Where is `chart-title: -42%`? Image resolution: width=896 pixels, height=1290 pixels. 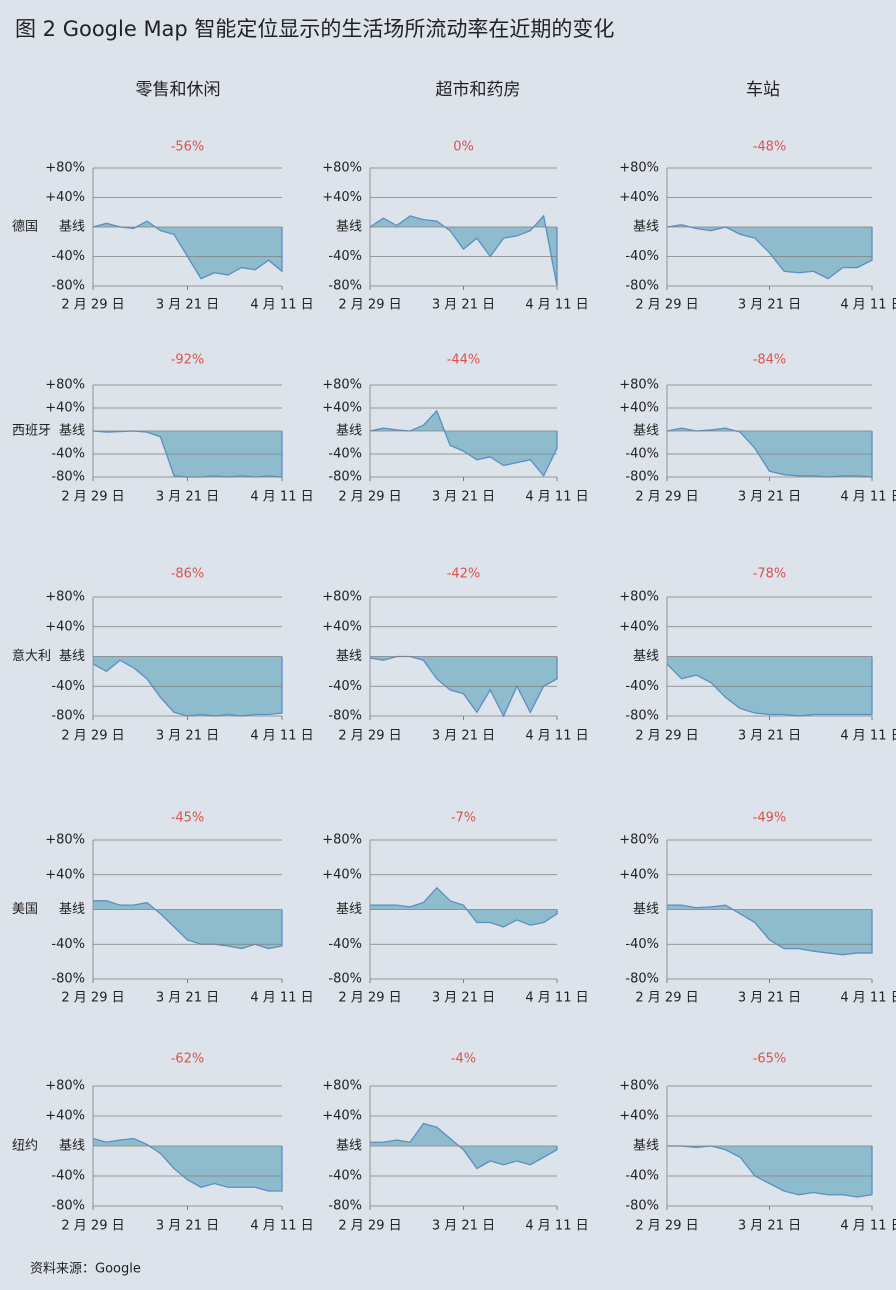
chart-title: -42% is located at coordinates (464, 574).